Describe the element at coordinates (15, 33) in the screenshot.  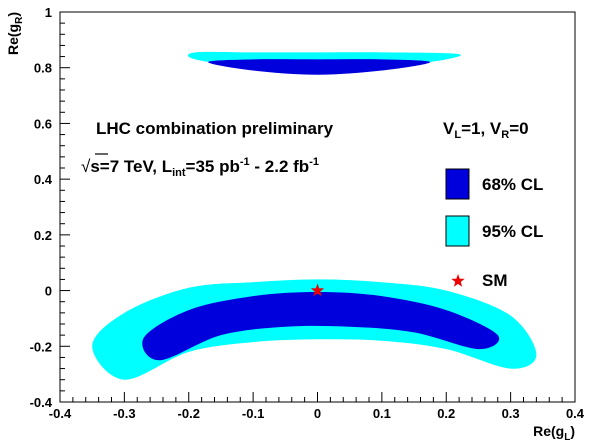
I see `y-axis-label: Re(gR)` at that location.